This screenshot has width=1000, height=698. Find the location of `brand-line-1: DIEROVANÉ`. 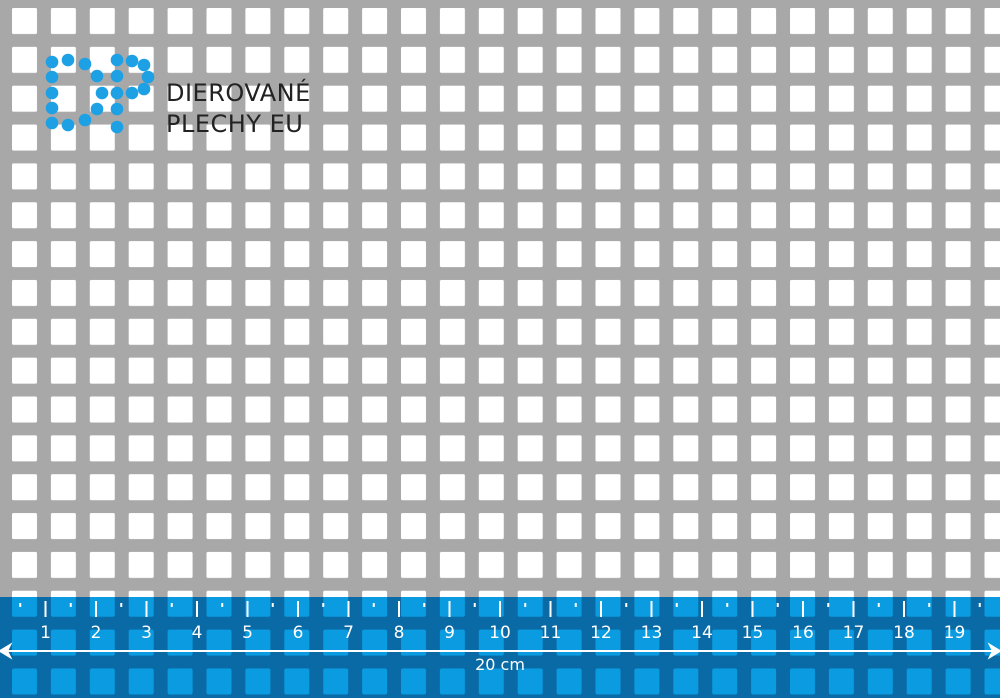

brand-line-1: DIEROVANÉ is located at coordinates (238, 93).